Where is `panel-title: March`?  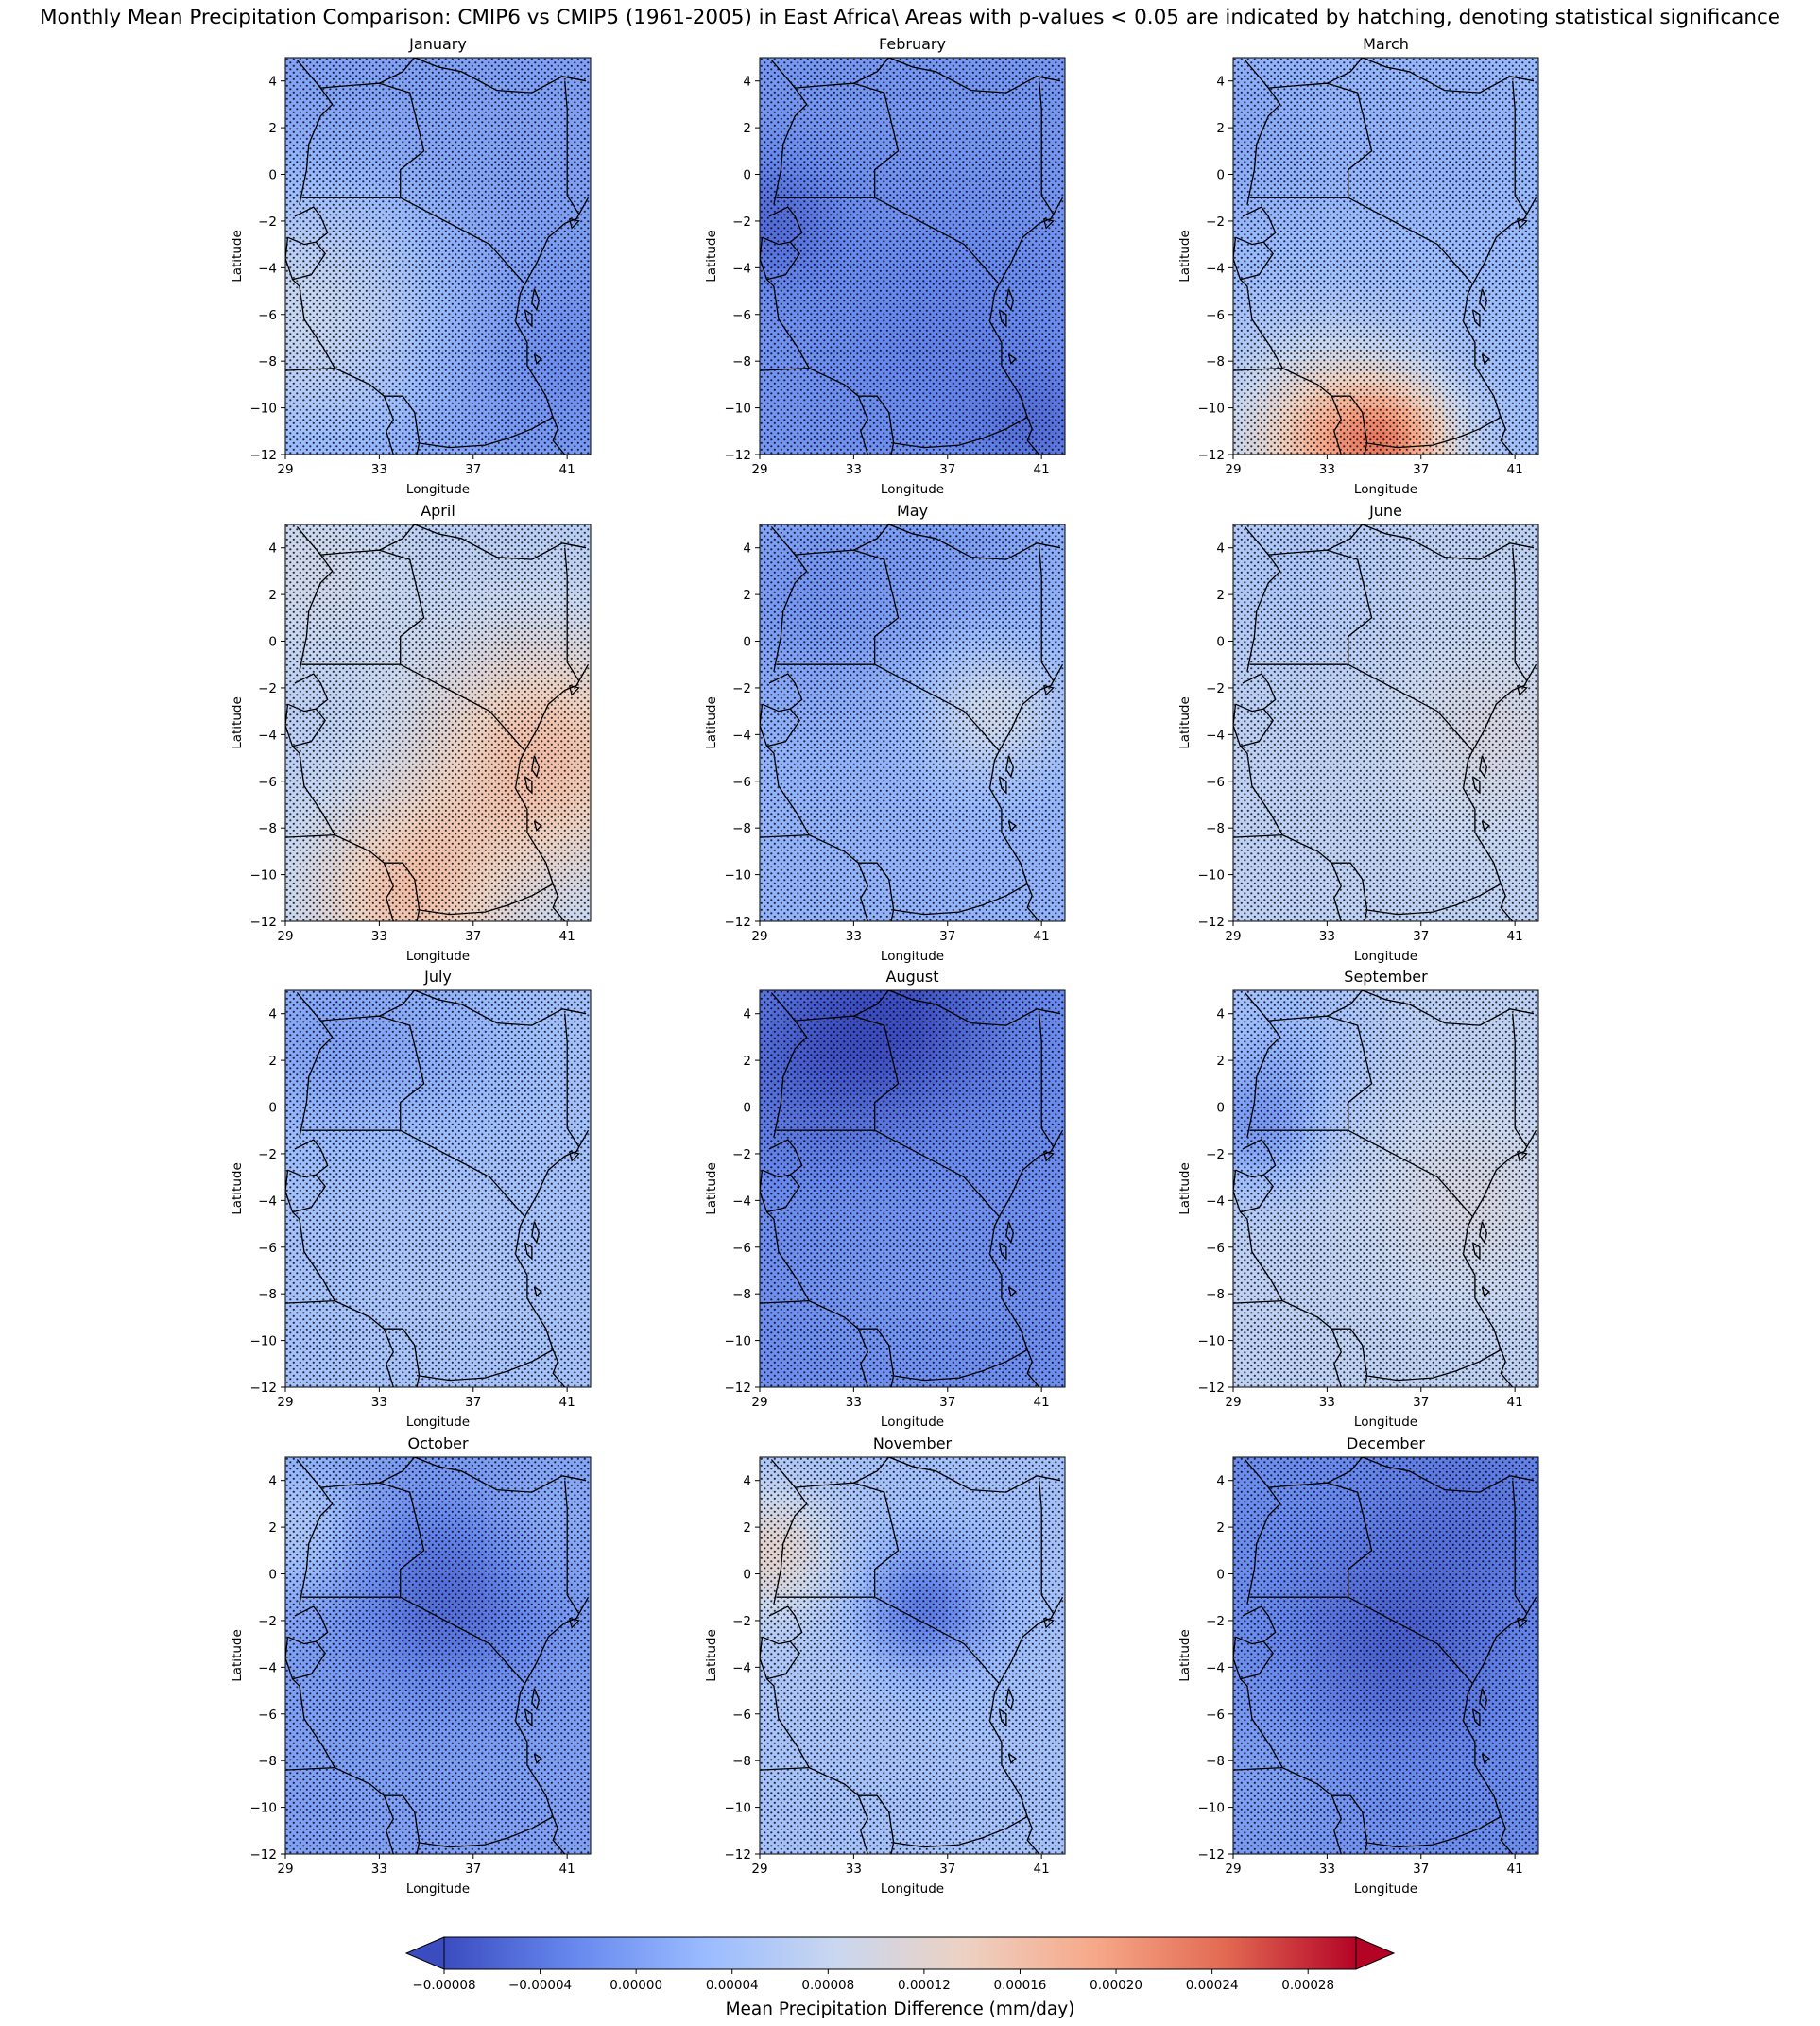 panel-title: March is located at coordinates (1386, 44).